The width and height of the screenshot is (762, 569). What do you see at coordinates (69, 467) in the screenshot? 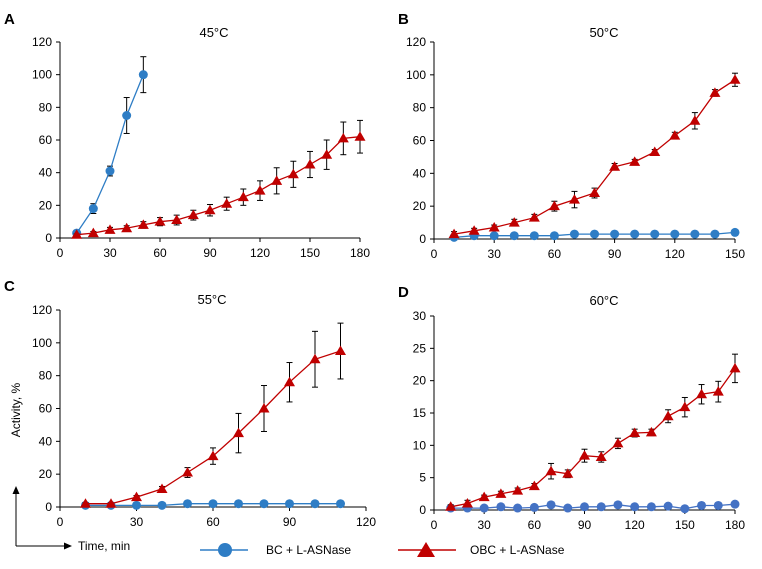
I see `shared-axes-indicator: Activity, % Time, min` at bounding box center [69, 467].